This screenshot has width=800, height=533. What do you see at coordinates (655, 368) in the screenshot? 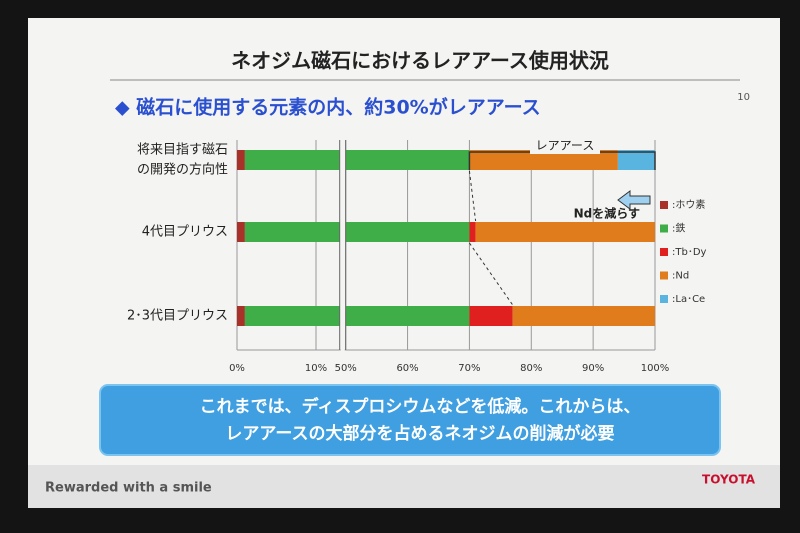
I see `x-tick-label: 100%` at bounding box center [655, 368].